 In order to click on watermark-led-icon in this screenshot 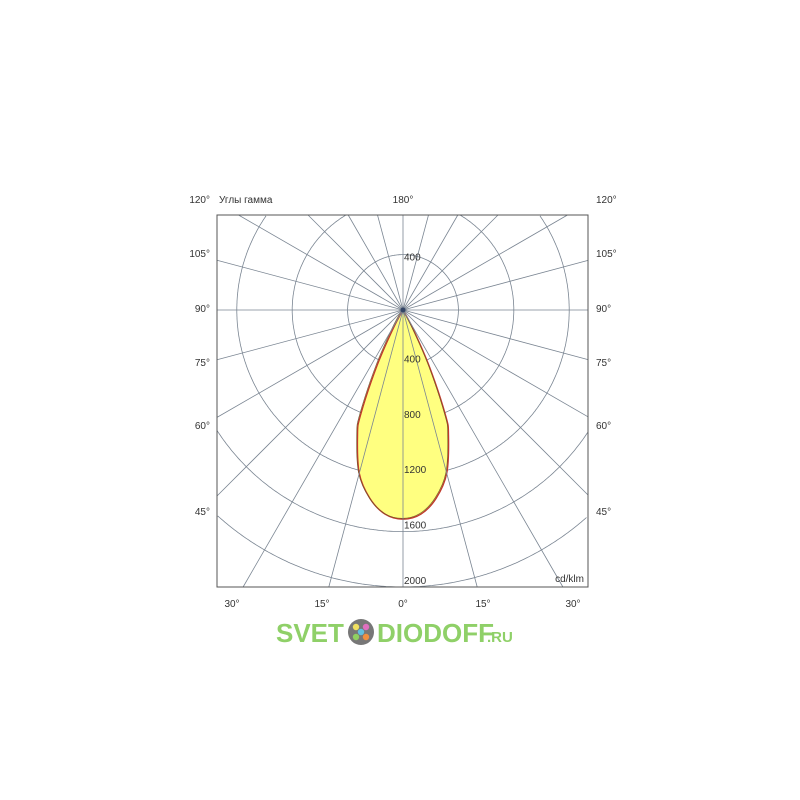, I will do `click(361, 632)`.